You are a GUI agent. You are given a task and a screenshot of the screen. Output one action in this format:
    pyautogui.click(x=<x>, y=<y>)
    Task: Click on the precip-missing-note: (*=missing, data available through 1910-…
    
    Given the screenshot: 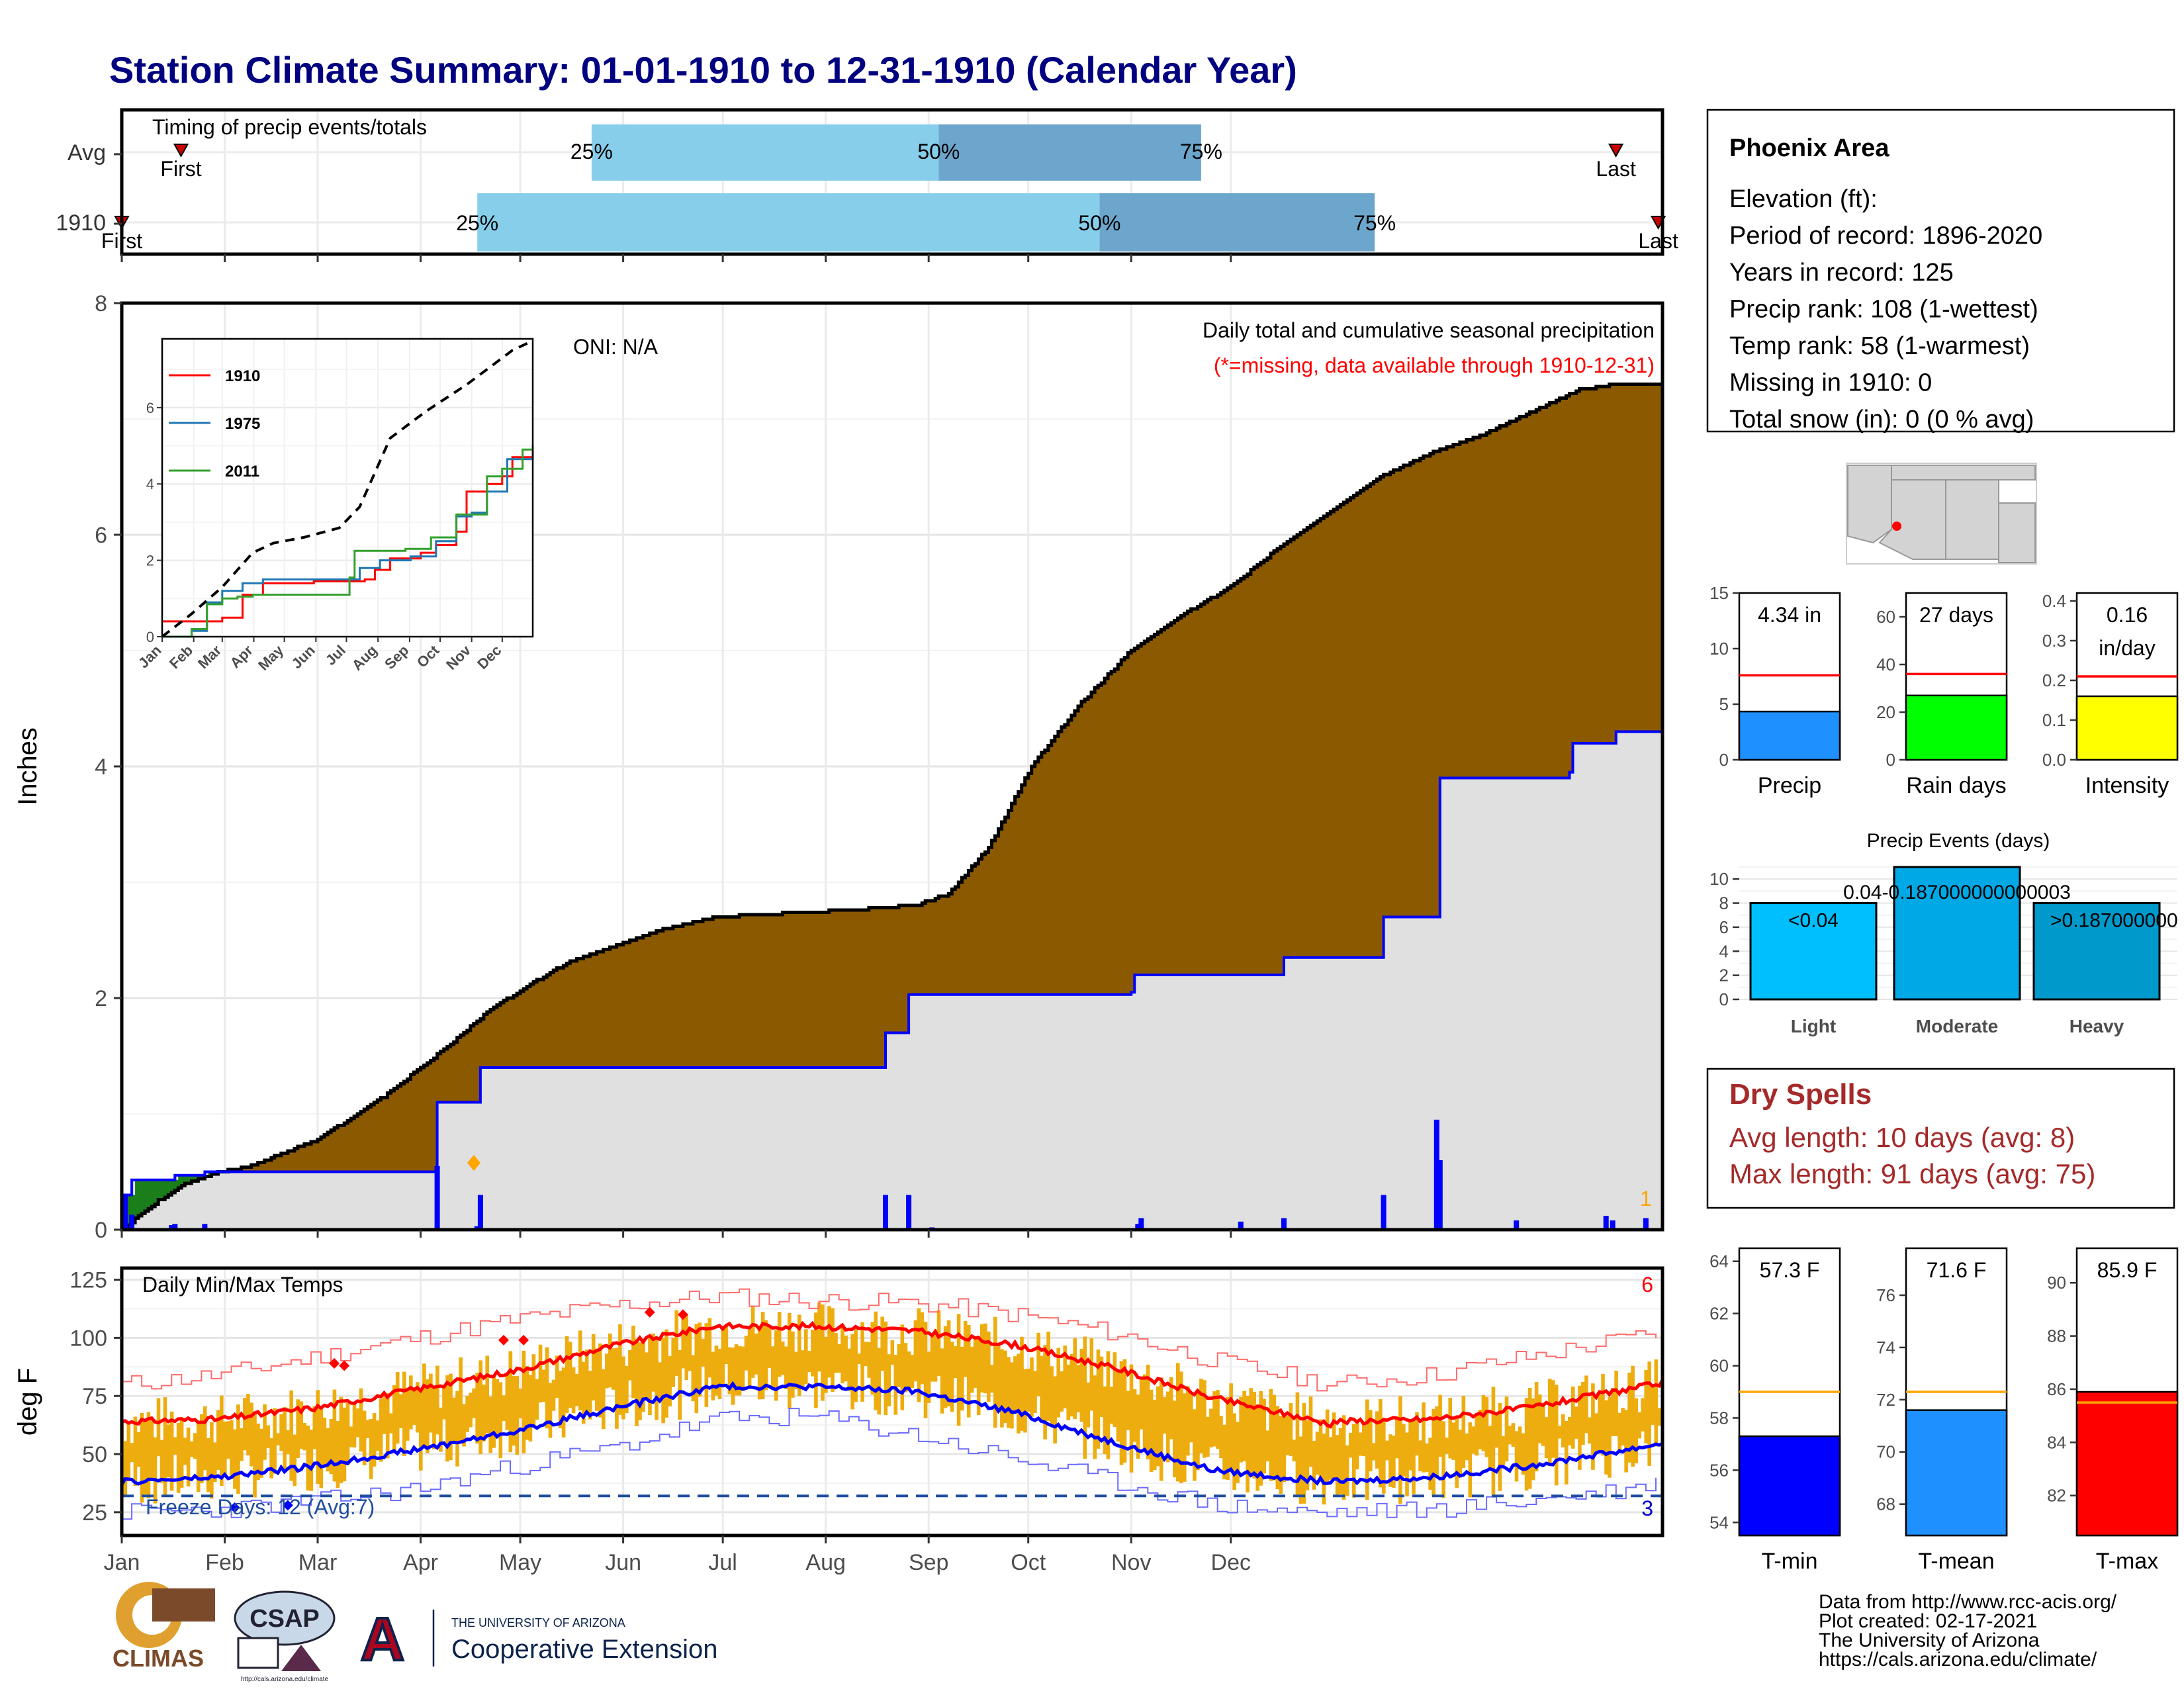 What is the action you would take?
    pyautogui.click(x=1434, y=365)
    